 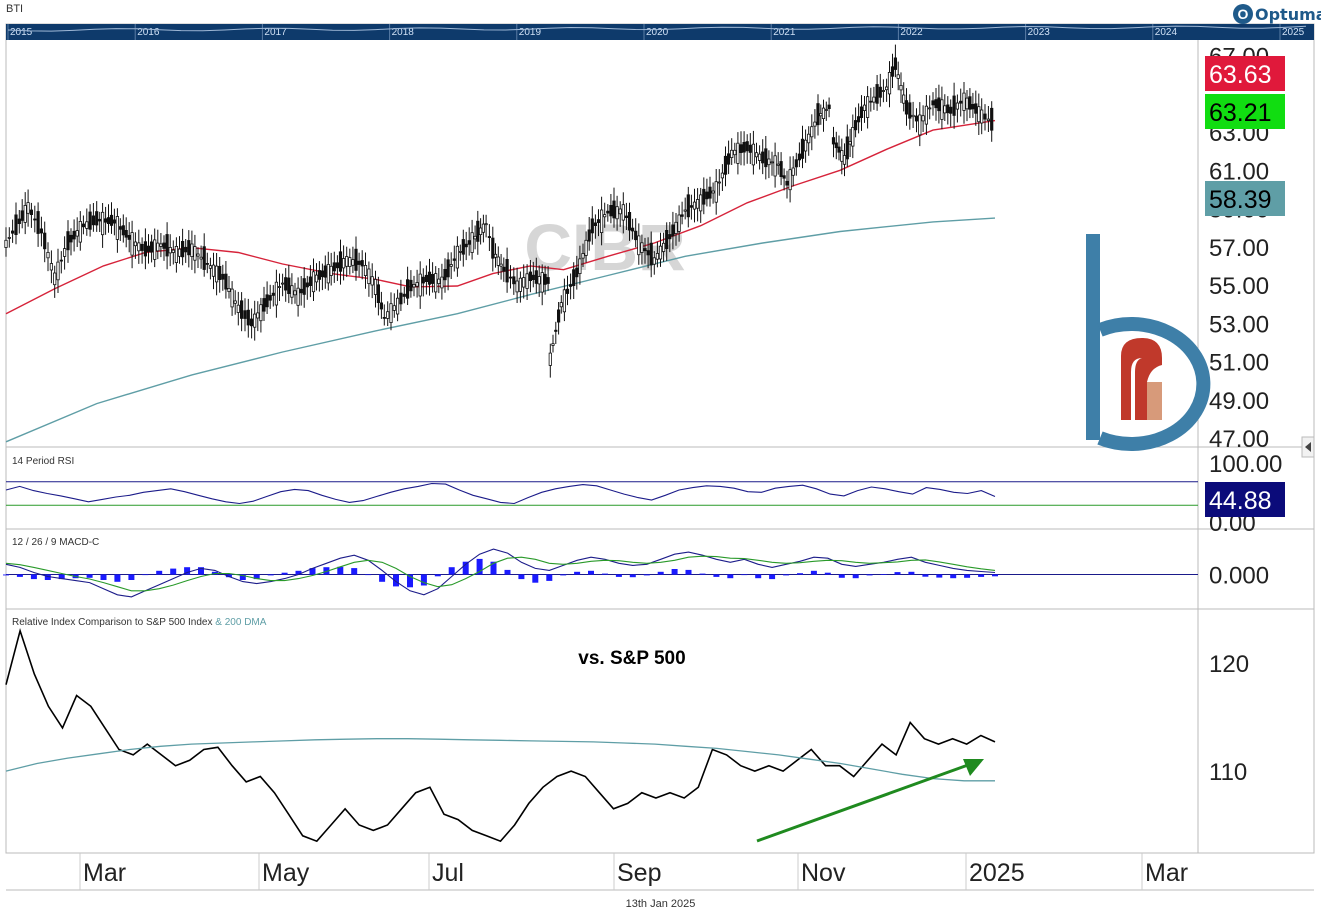 I want to click on navigator-year-label: 2018, so click(x=403, y=32).